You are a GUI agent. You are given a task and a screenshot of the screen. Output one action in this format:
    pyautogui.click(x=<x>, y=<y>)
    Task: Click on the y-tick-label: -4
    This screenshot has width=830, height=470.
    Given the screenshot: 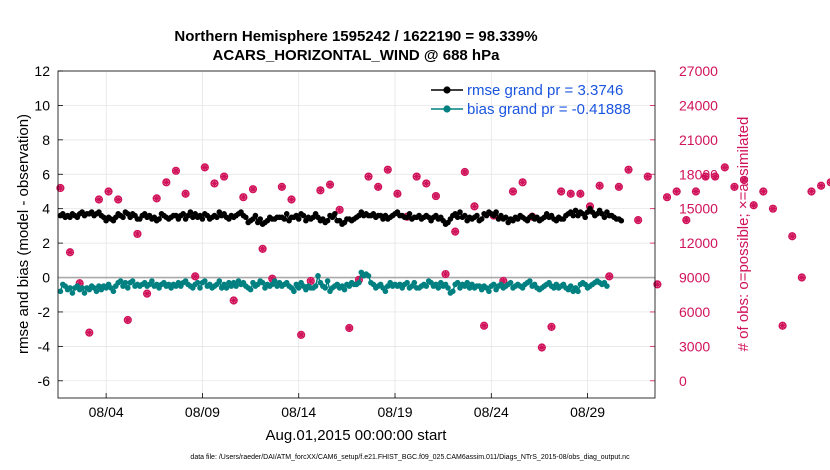 What is the action you would take?
    pyautogui.click(x=44, y=346)
    